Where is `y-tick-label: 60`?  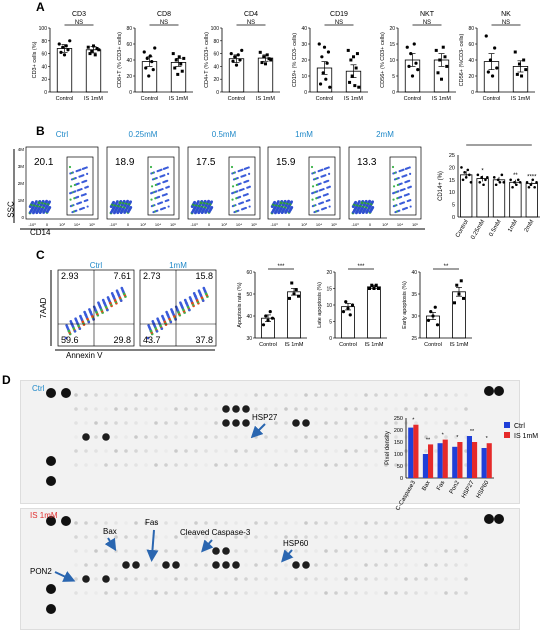
y-tick-label: 60 is located at coordinates (44, 55).